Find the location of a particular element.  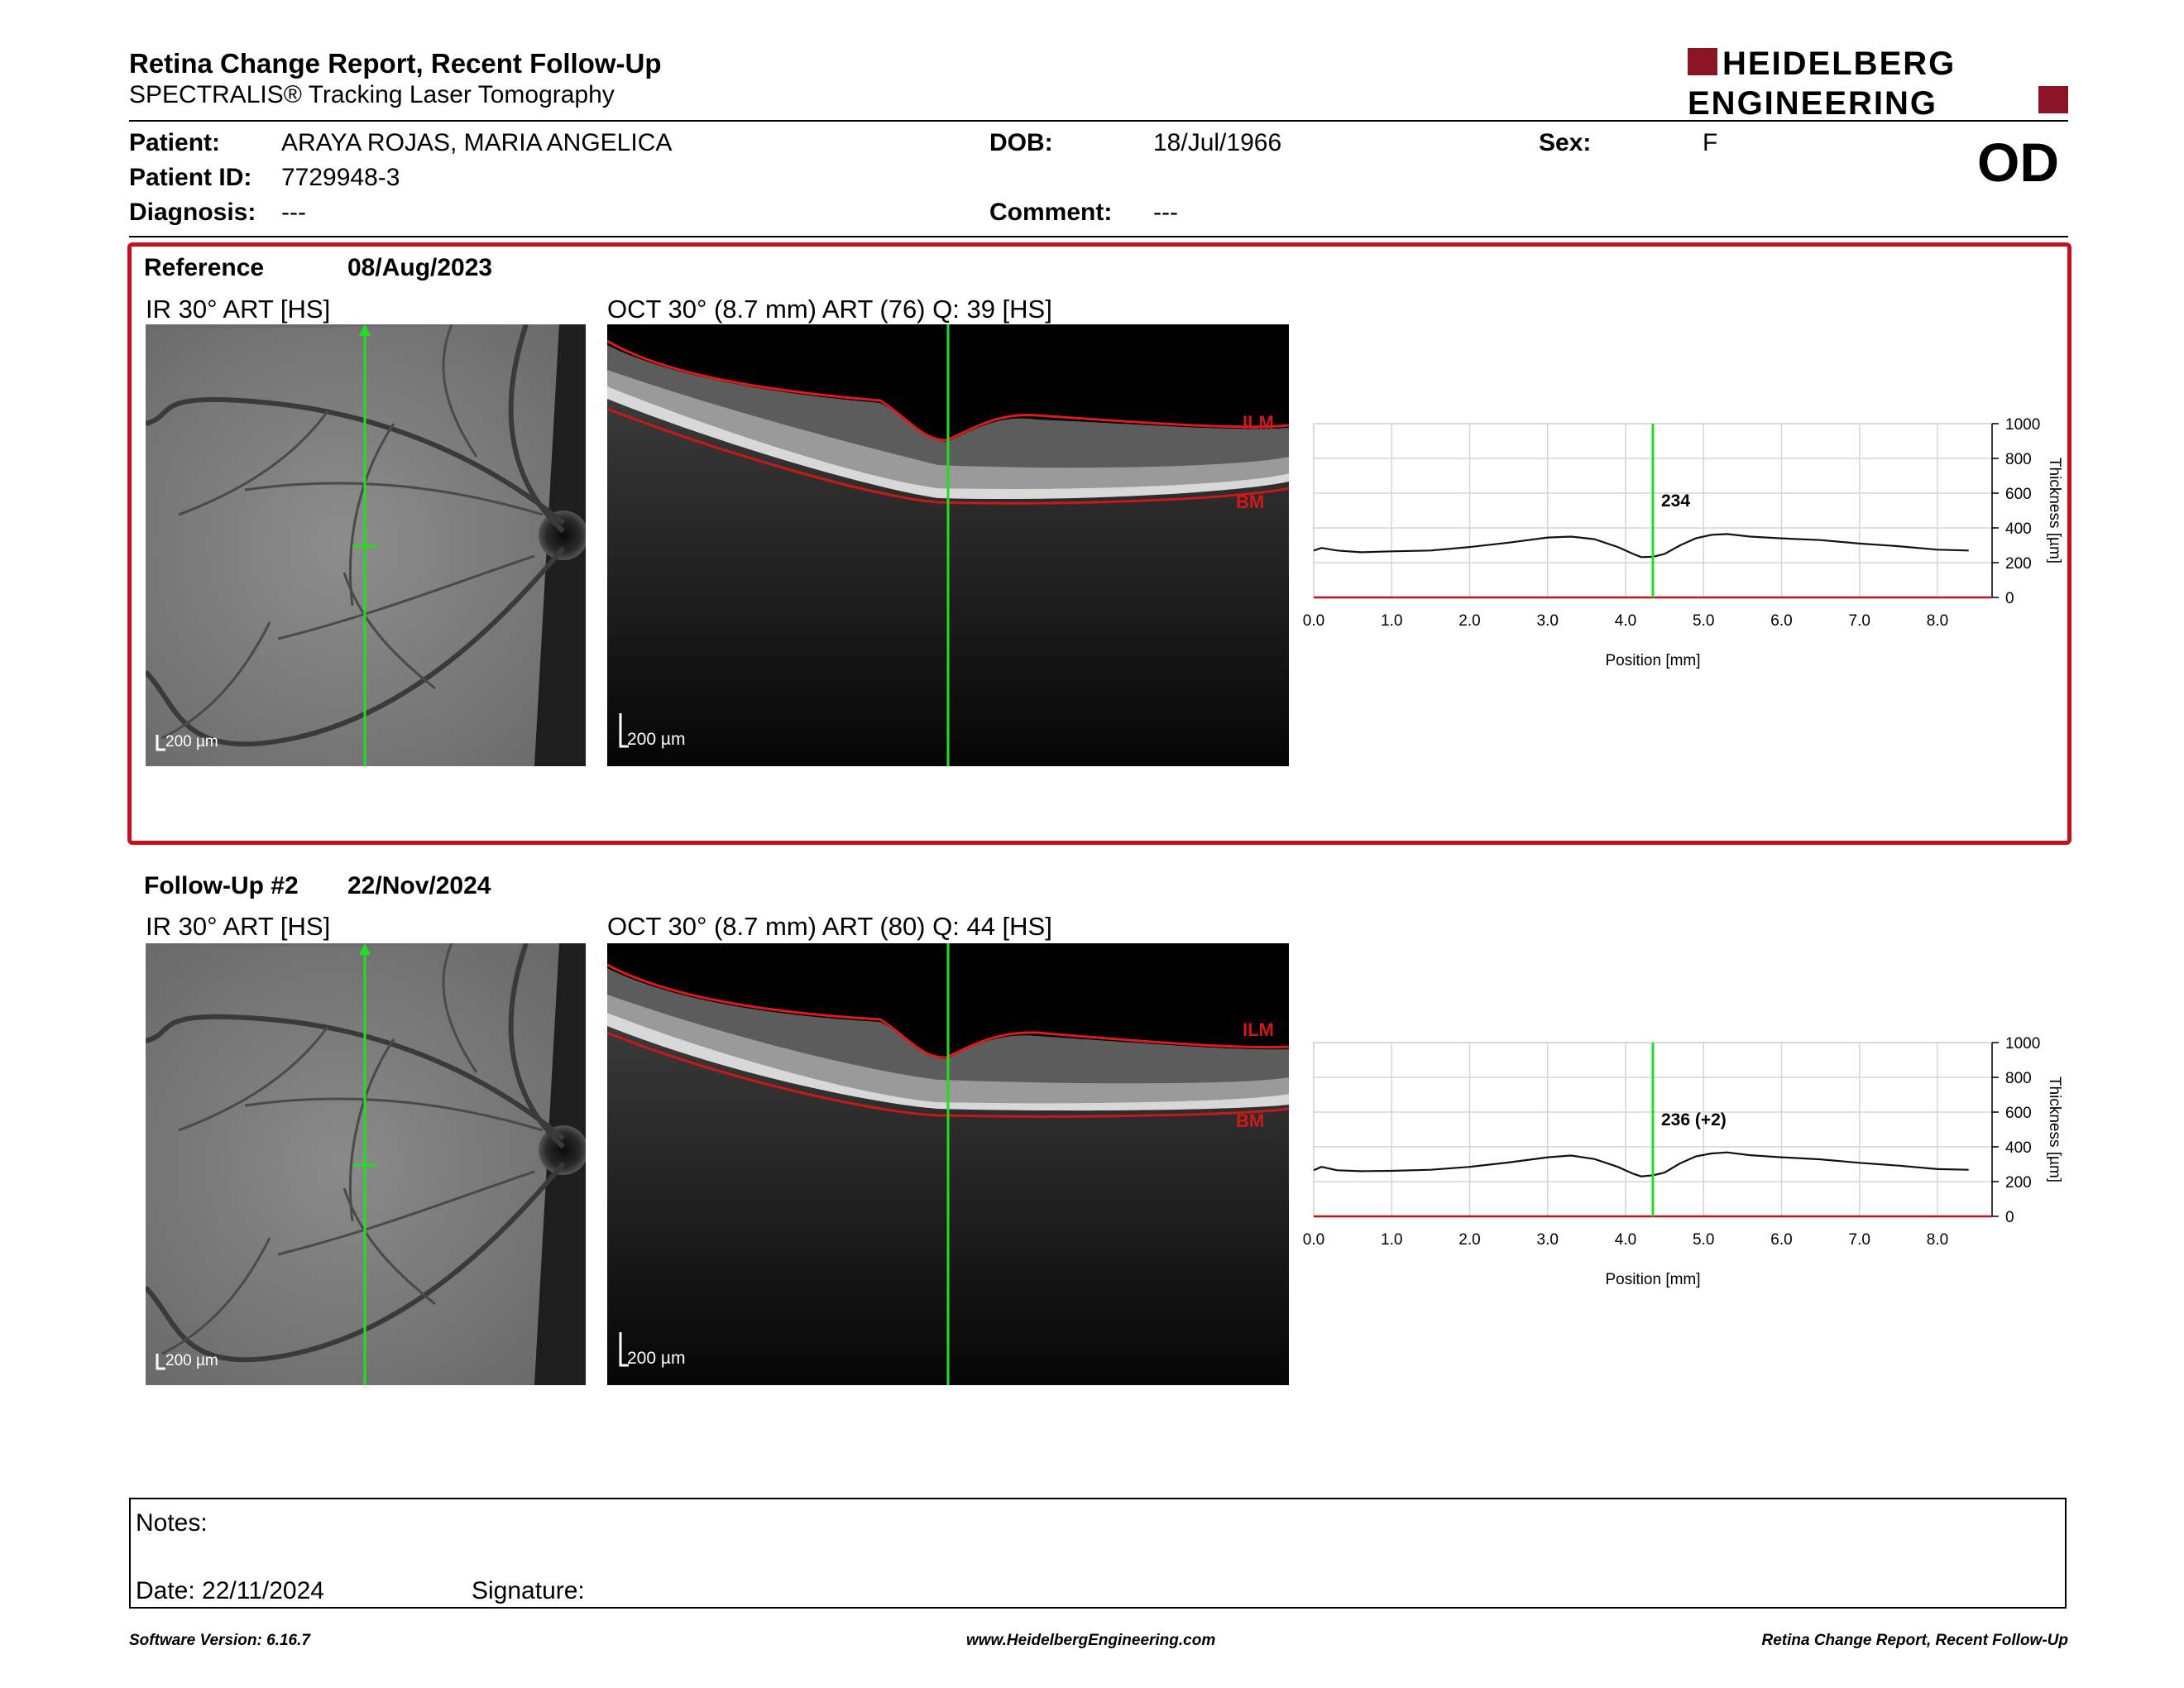

reference-ir-image: 200 µm is located at coordinates (366, 545).